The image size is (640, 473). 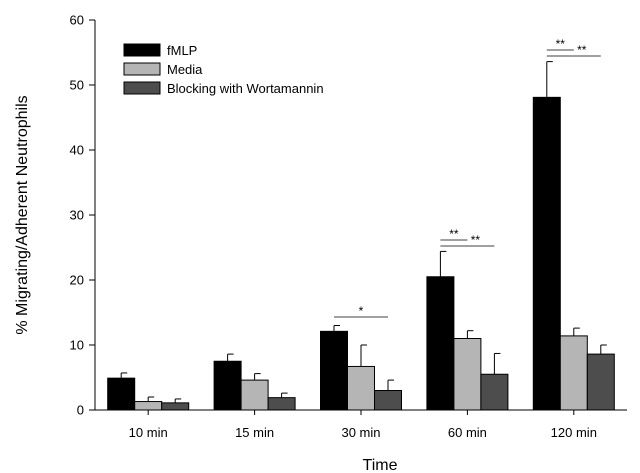 I want to click on x-tick-label: 60 min, so click(x=467, y=432).